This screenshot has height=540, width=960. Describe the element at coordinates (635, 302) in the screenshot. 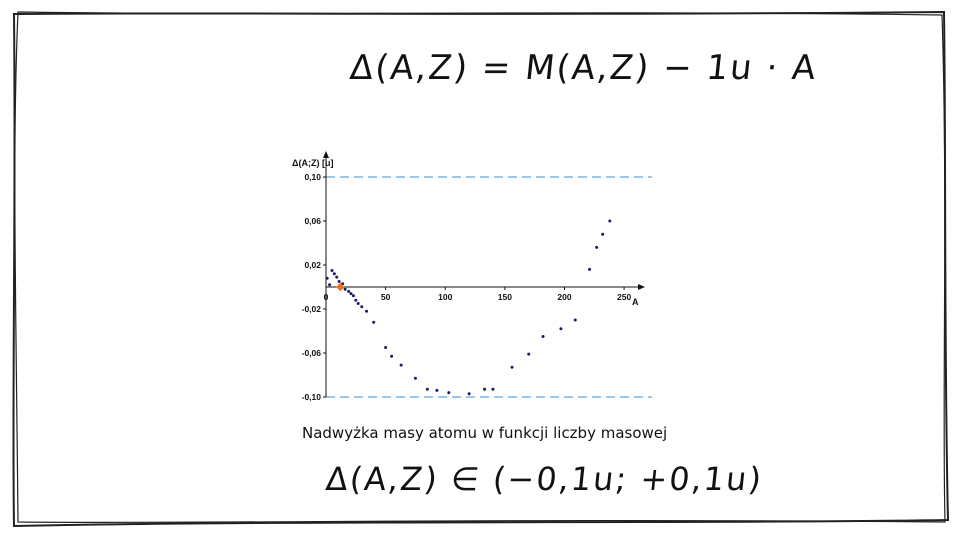

I see `x-axis-label: A` at that location.